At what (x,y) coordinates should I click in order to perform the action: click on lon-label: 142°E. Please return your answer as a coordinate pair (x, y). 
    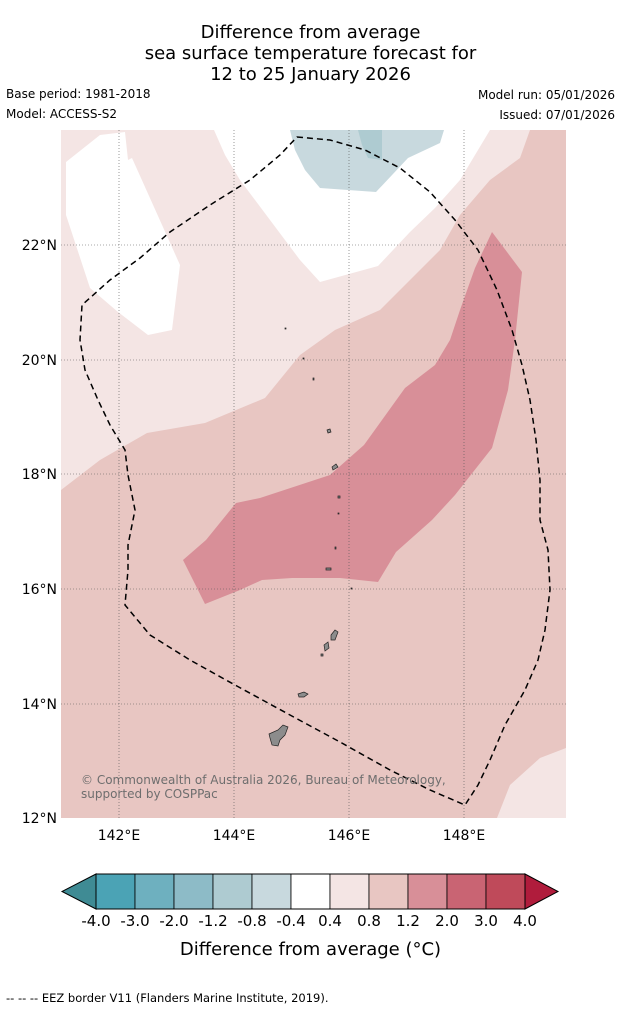
    Looking at the image, I should click on (119, 836).